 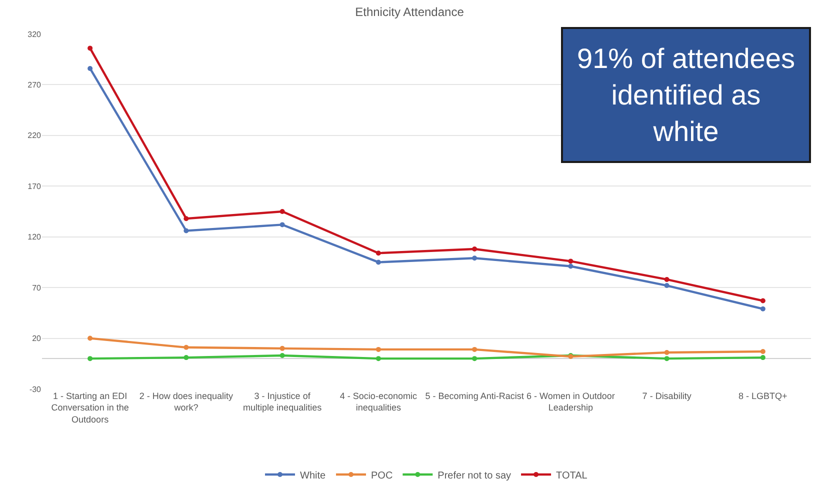 What do you see at coordinates (282, 402) in the screenshot?
I see `x-tick-label: 3 - Injustice of multiple inequalities` at bounding box center [282, 402].